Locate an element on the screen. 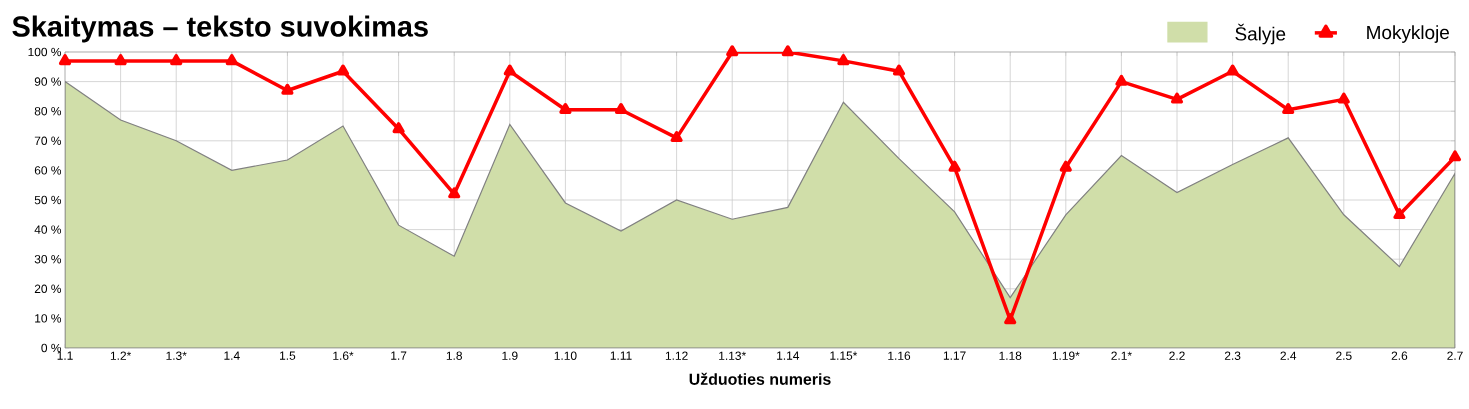 Image resolution: width=1469 pixels, height=409 pixels. y-tick-label: 80 % is located at coordinates (48, 111).